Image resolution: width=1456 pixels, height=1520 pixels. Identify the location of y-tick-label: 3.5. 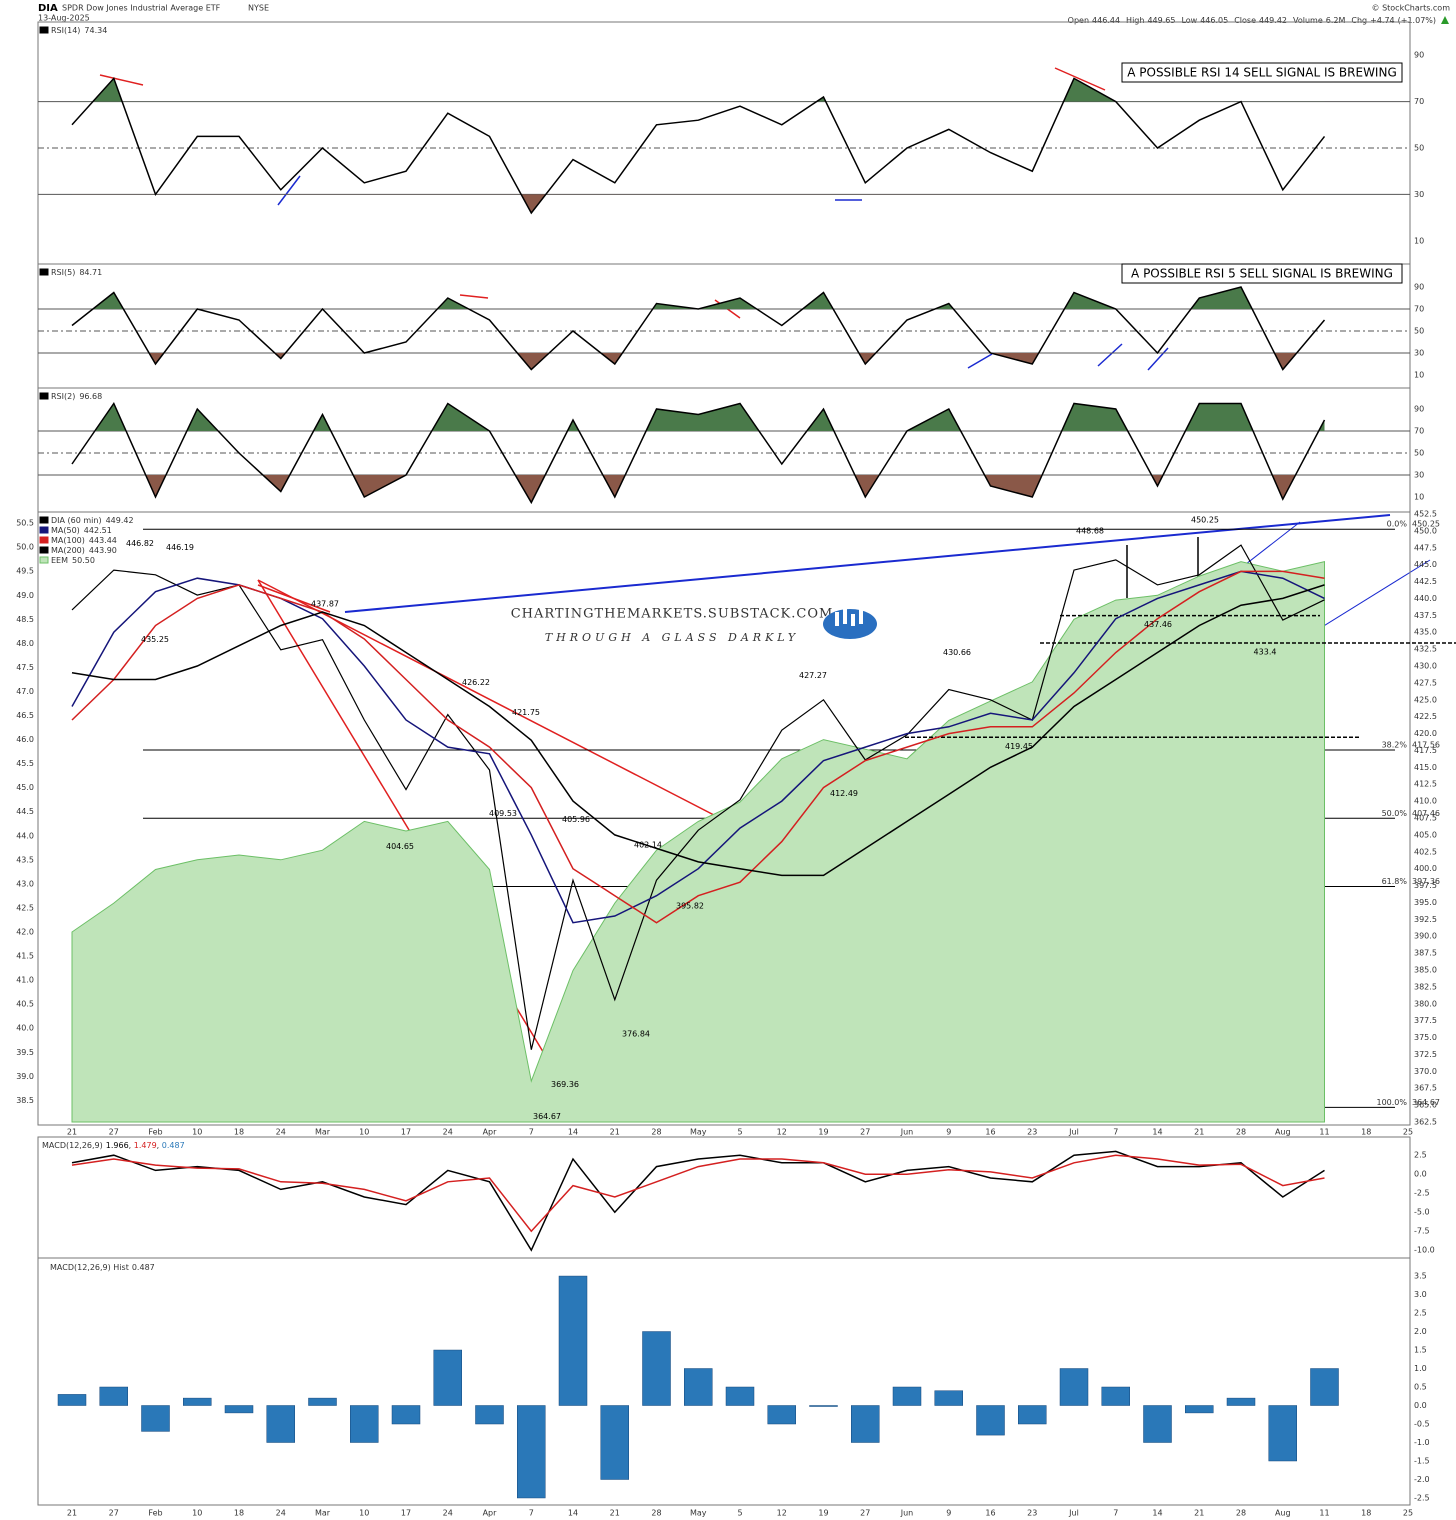
(1420, 1276).